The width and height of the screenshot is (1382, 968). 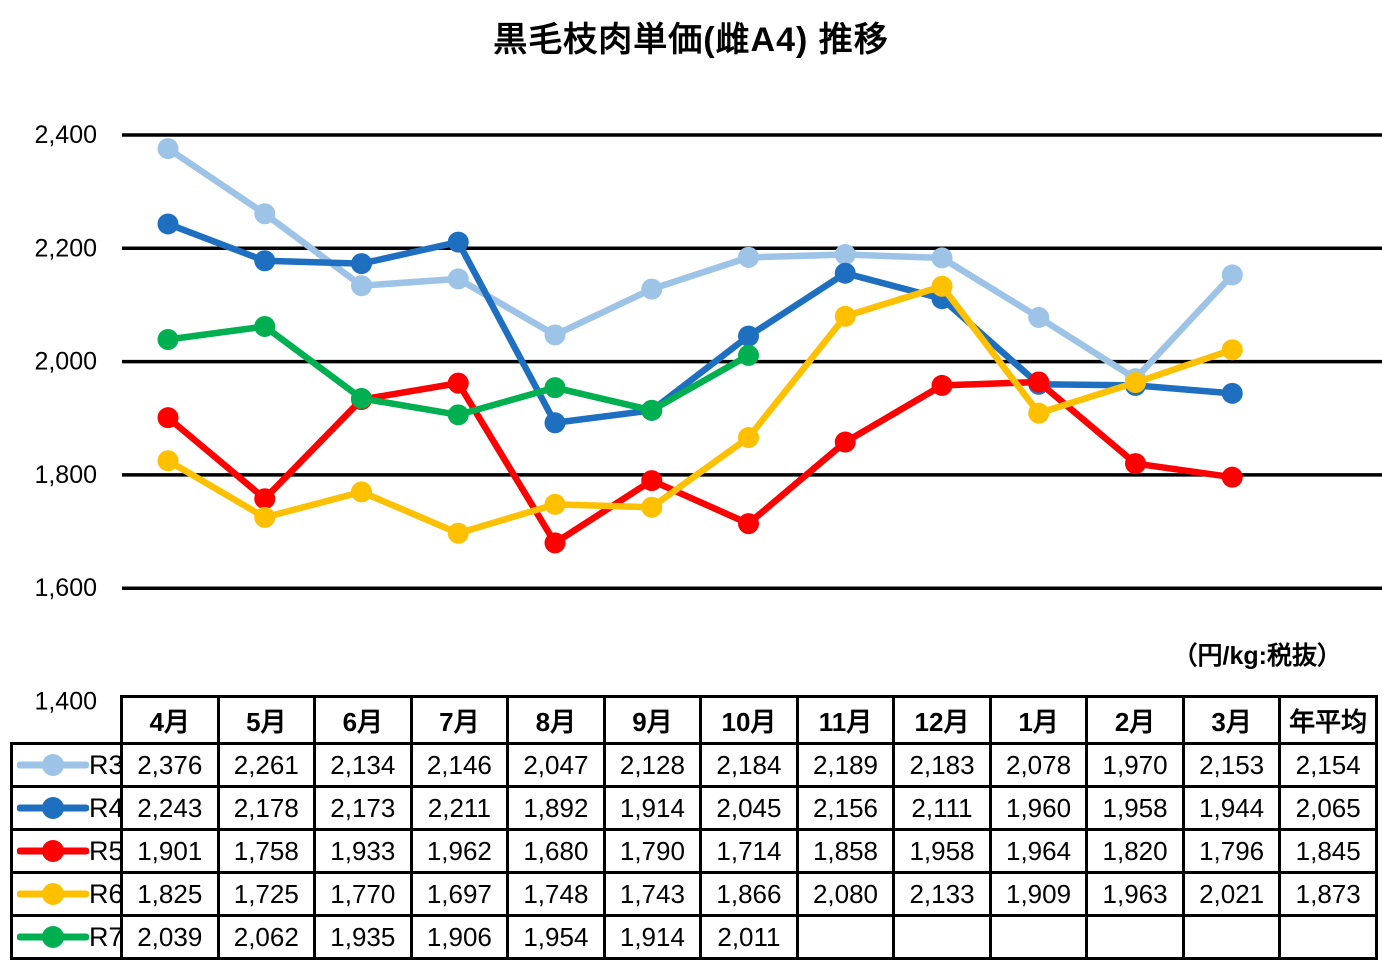 I want to click on column-header: 9月, so click(x=652, y=720).